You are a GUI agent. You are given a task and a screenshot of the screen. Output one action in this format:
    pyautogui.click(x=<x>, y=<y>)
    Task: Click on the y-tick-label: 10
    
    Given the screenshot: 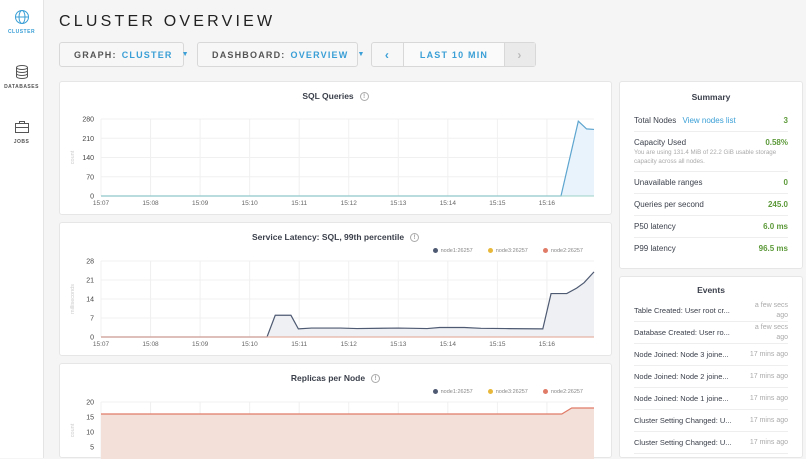 What is the action you would take?
    pyautogui.click(x=90, y=433)
    